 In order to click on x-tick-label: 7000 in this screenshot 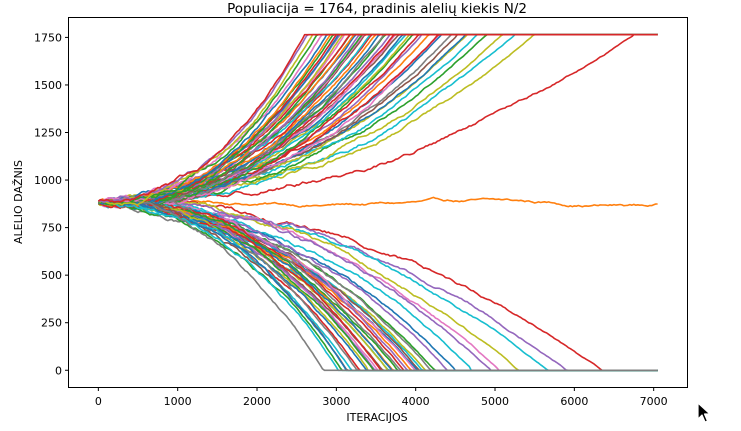, I will do `click(654, 401)`.